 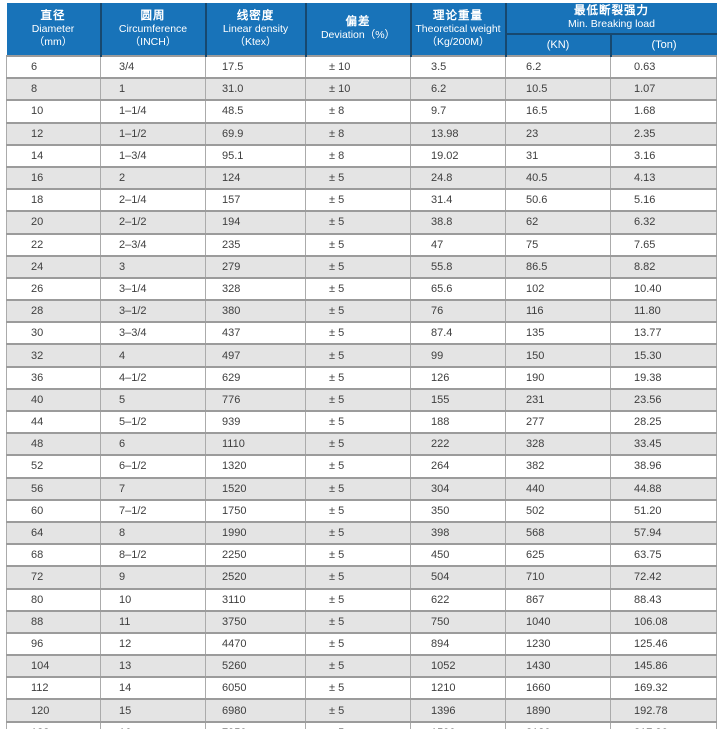 I want to click on cell: 102, so click(x=558, y=288).